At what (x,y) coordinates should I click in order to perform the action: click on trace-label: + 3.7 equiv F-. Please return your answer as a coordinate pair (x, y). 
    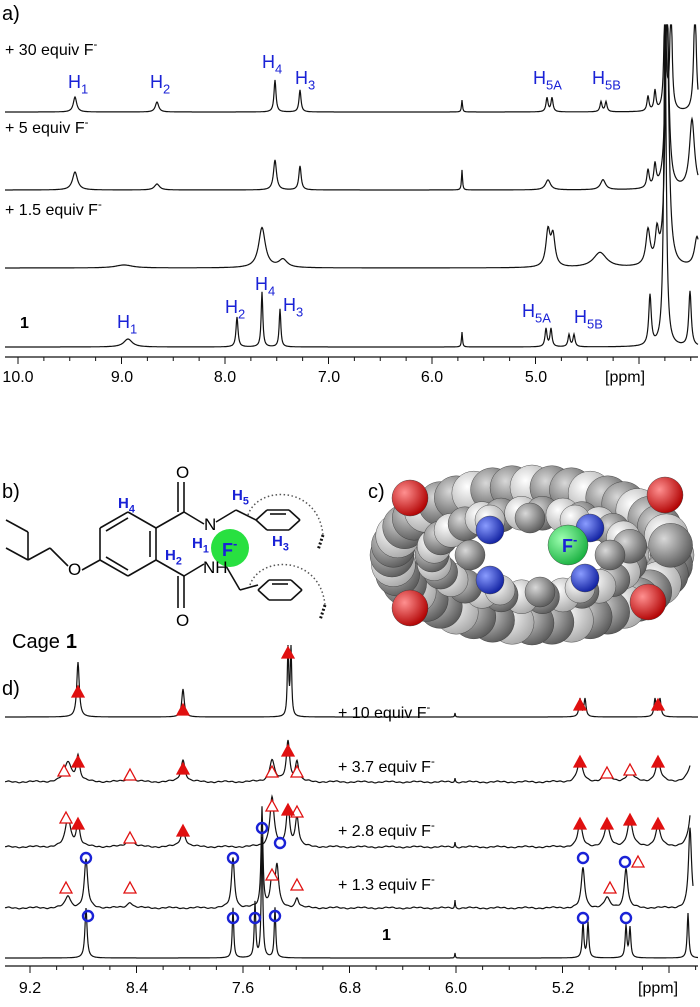
    Looking at the image, I should click on (386, 766).